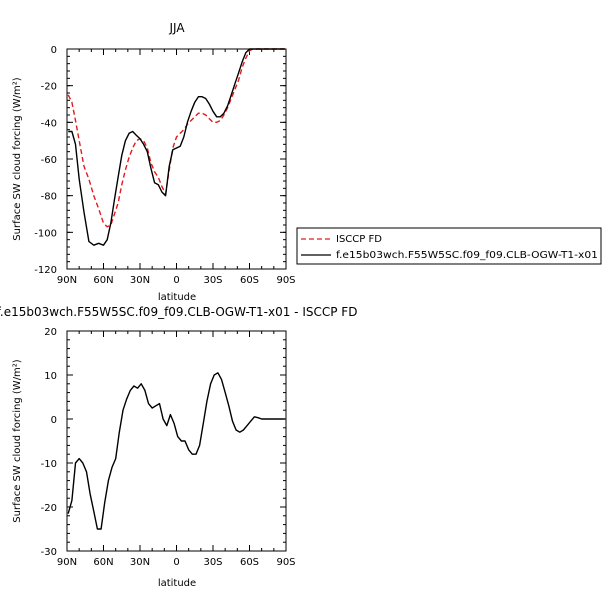 Image resolution: width=610 pixels, height=611 pixels. I want to click on top-x-tick-label: 0, so click(176, 280).